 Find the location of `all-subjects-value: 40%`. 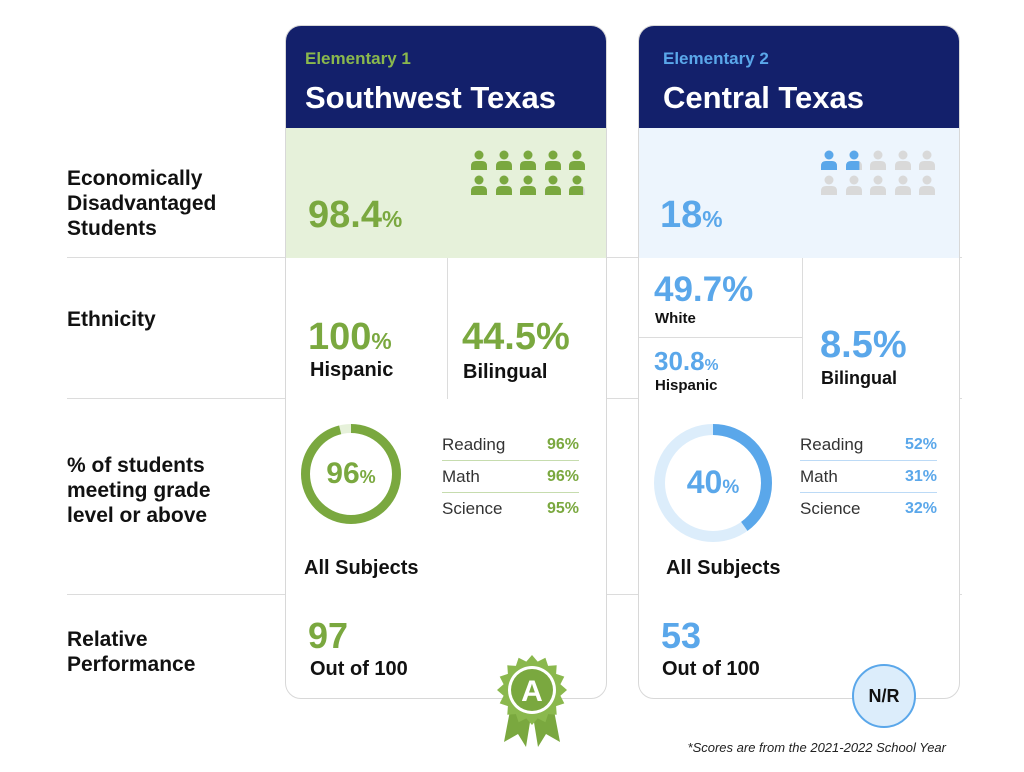

all-subjects-value: 40% is located at coordinates (713, 482).